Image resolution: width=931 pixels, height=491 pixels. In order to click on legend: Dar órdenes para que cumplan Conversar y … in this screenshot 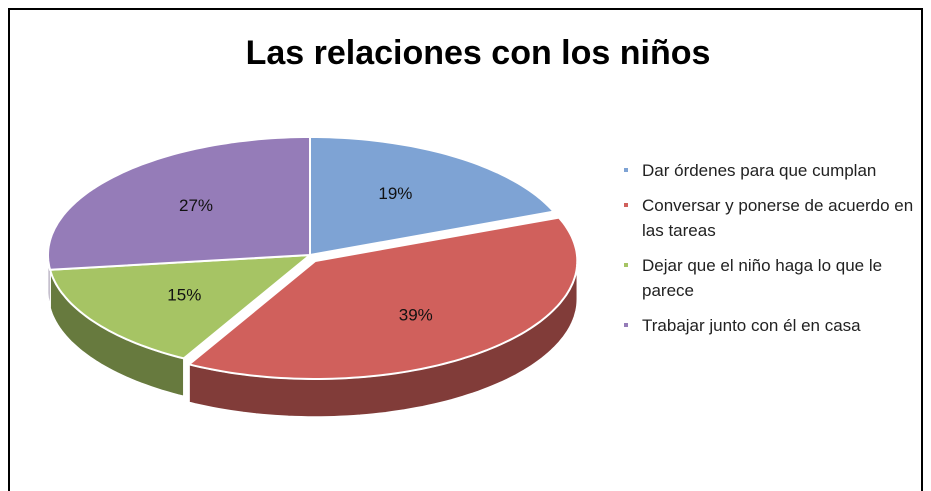, I will do `click(772, 253)`.